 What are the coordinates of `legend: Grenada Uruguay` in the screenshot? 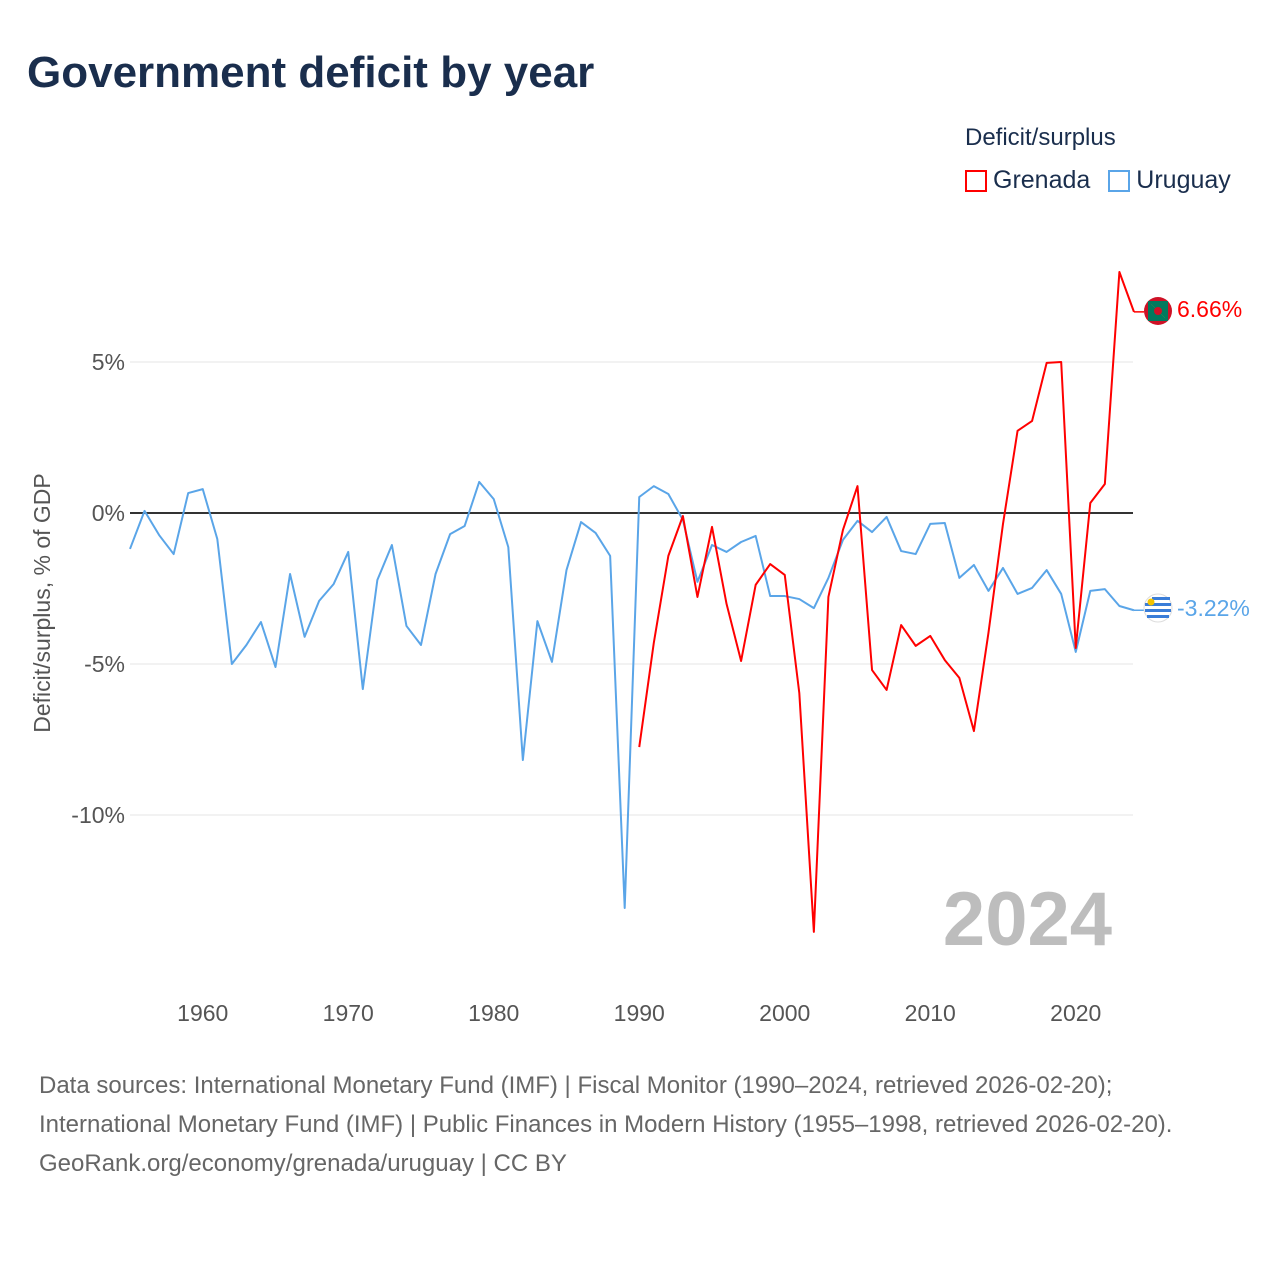 It's located at (1098, 180).